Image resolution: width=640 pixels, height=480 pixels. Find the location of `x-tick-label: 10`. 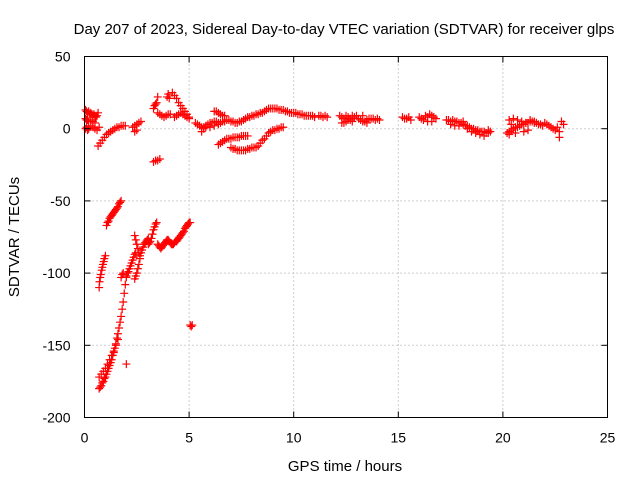

x-tick-label: 10 is located at coordinates (294, 438).